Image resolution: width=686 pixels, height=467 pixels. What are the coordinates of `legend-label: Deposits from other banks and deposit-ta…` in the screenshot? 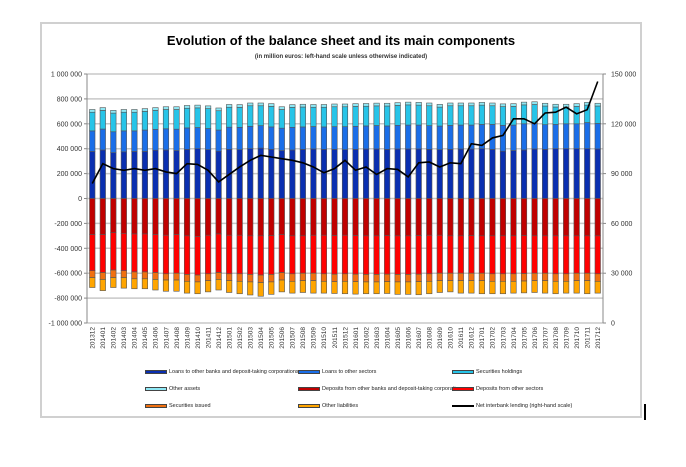 It's located at (393, 389).